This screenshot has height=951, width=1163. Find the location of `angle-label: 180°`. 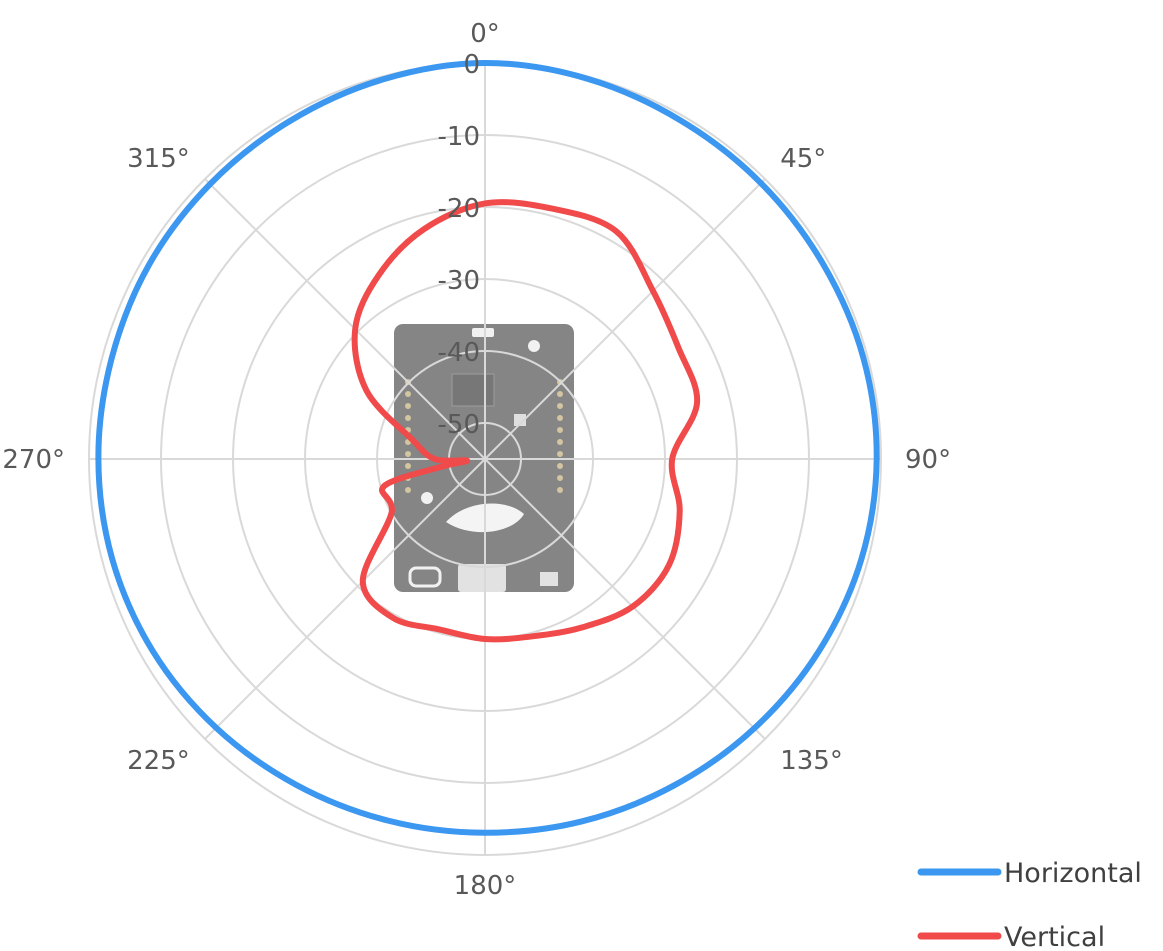

angle-label: 180° is located at coordinates (485, 886).